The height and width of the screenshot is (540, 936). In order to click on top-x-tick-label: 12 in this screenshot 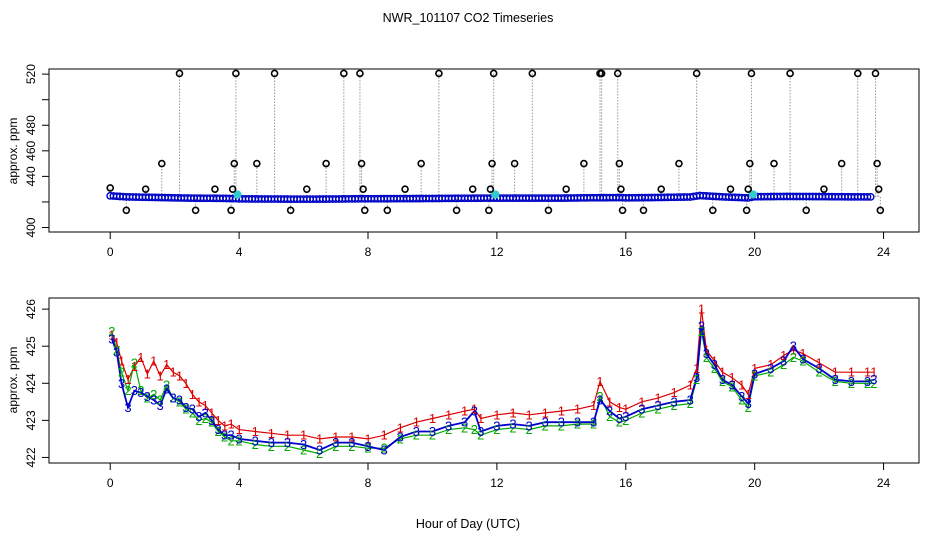, I will do `click(497, 252)`.